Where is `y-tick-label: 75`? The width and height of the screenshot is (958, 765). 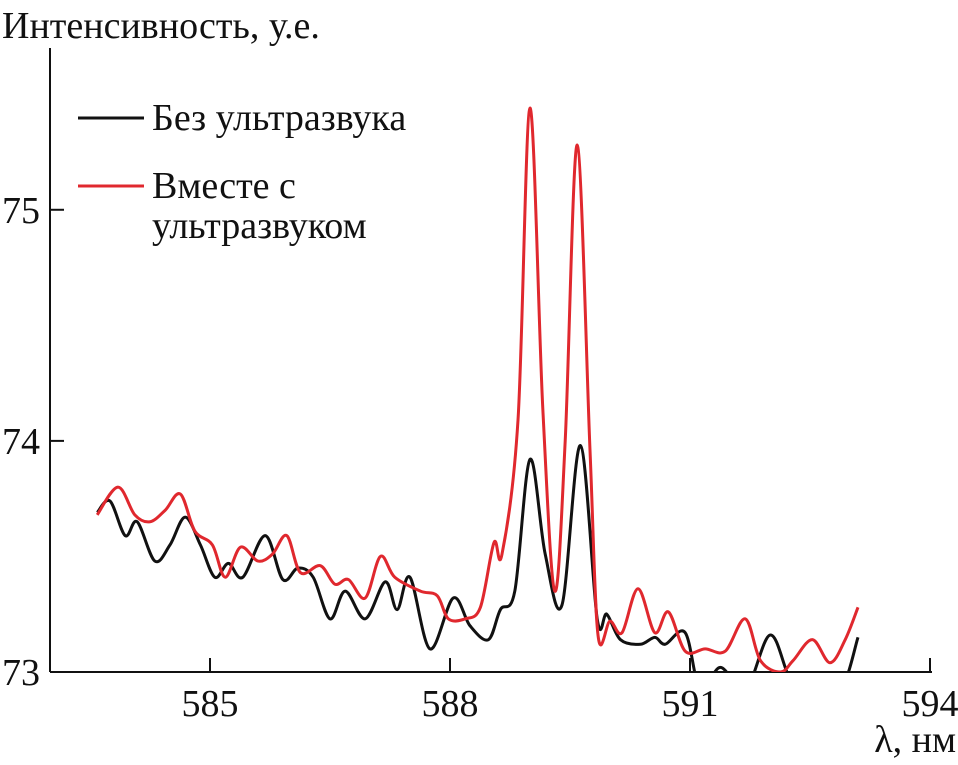
y-tick-label: 75 is located at coordinates (21, 211).